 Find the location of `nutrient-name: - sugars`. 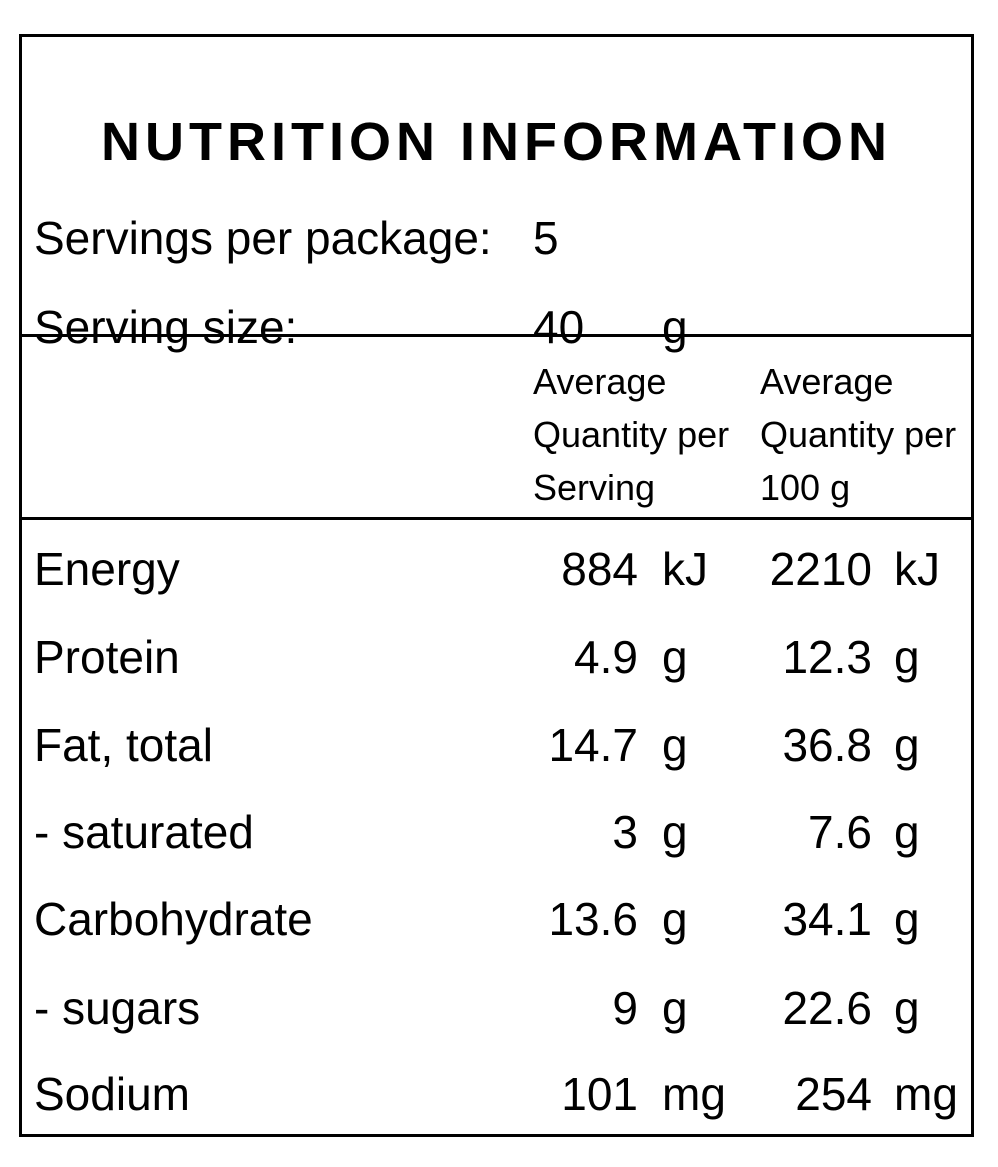

nutrient-name: - sugars is located at coordinates (117, 1008).